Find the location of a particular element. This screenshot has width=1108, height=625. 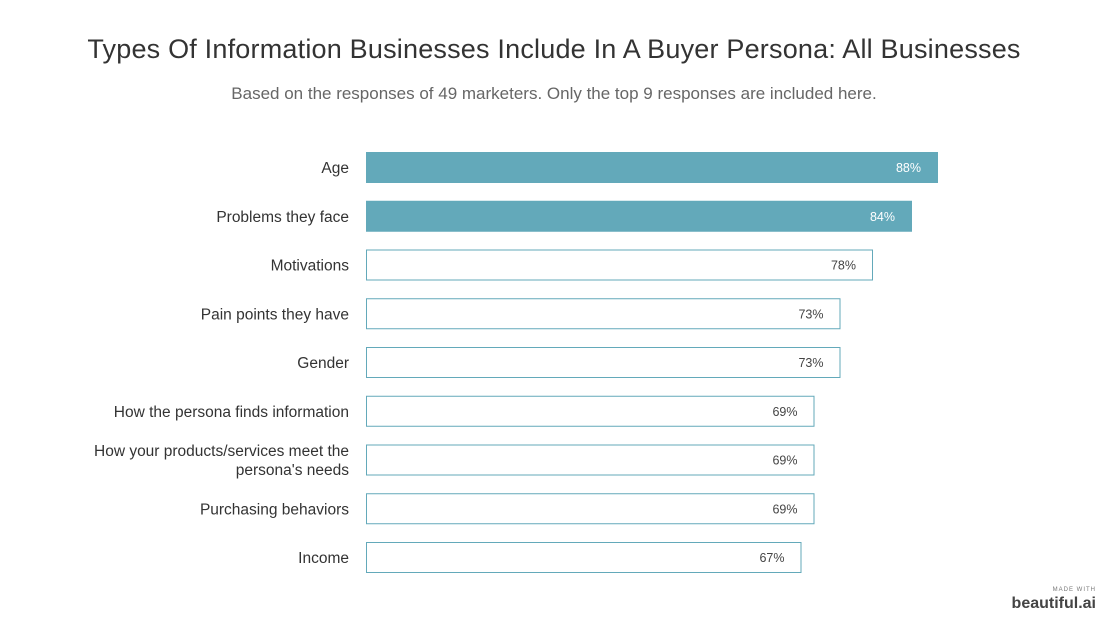

category-label: Age is located at coordinates (335, 168).